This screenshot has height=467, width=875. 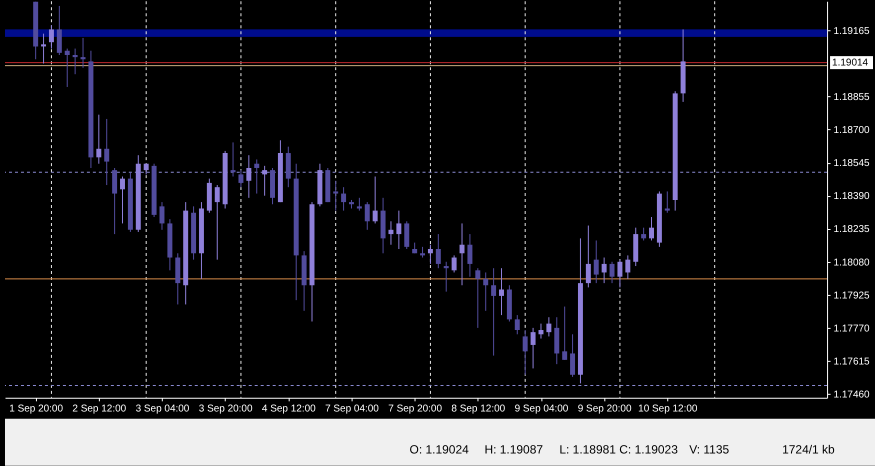 What do you see at coordinates (605, 408) in the screenshot?
I see `x-tick-label: 9 Sep 20:00` at bounding box center [605, 408].